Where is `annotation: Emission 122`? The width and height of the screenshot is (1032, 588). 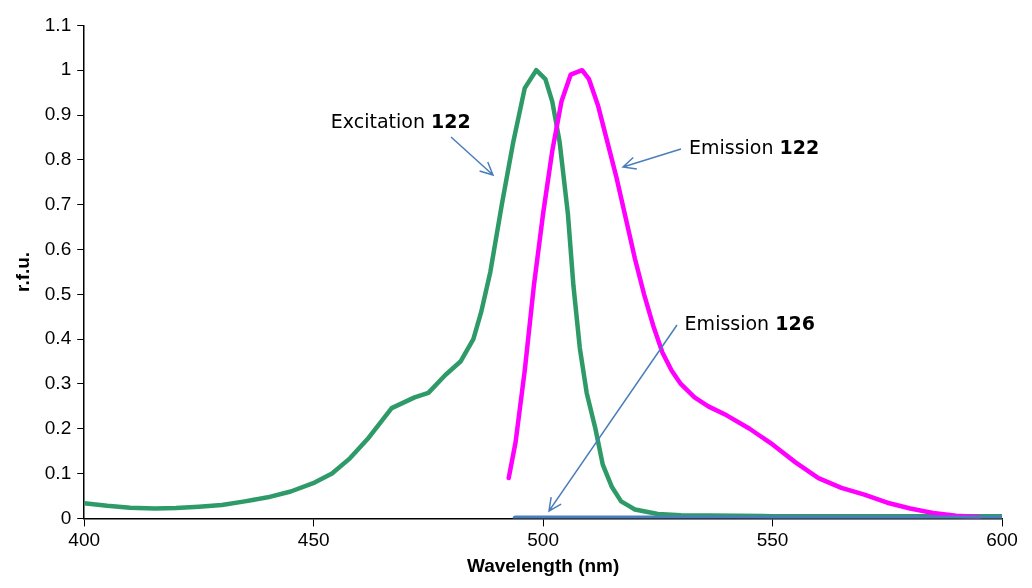
annotation: Emission 122 is located at coordinates (754, 146).